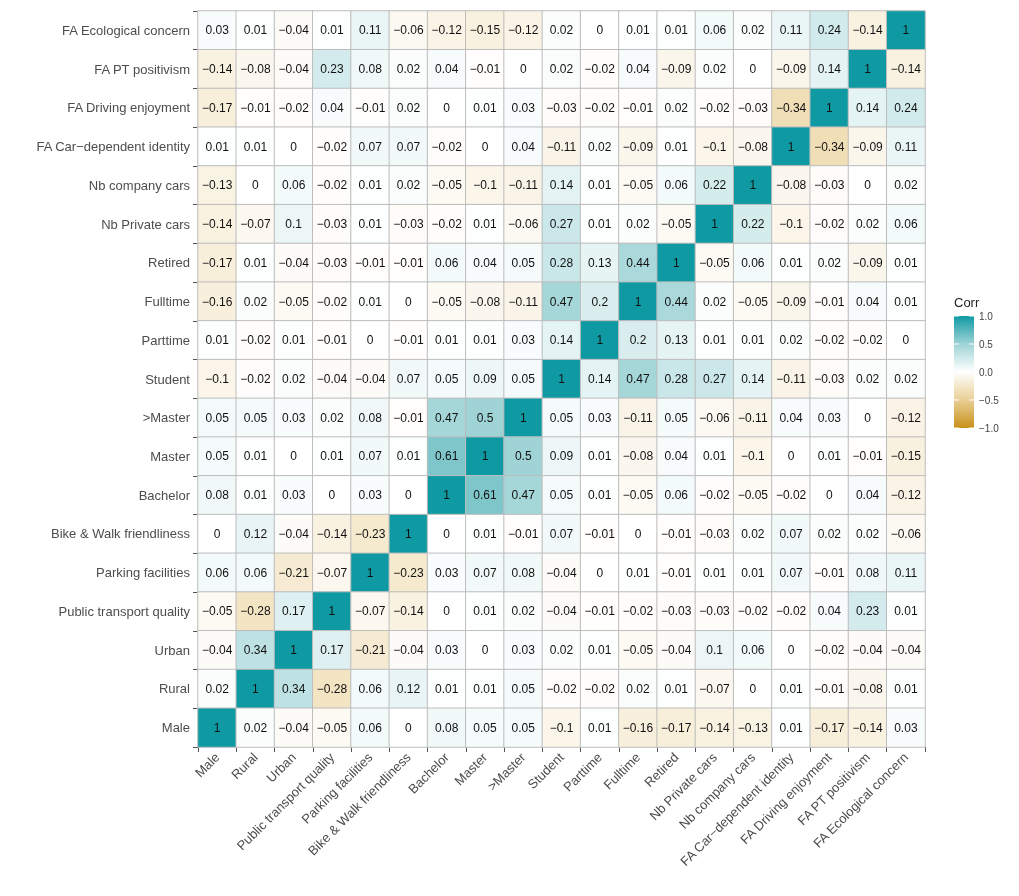 The width and height of the screenshot is (1019, 896). I want to click on data-label: 0.44, so click(638, 262).